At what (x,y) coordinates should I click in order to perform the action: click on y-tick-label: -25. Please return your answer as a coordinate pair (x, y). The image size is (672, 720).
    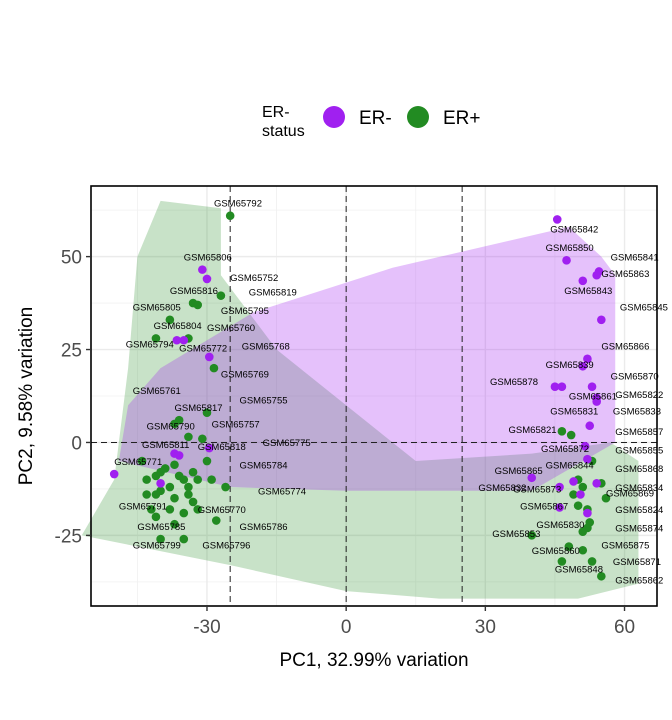
    Looking at the image, I should click on (68, 536).